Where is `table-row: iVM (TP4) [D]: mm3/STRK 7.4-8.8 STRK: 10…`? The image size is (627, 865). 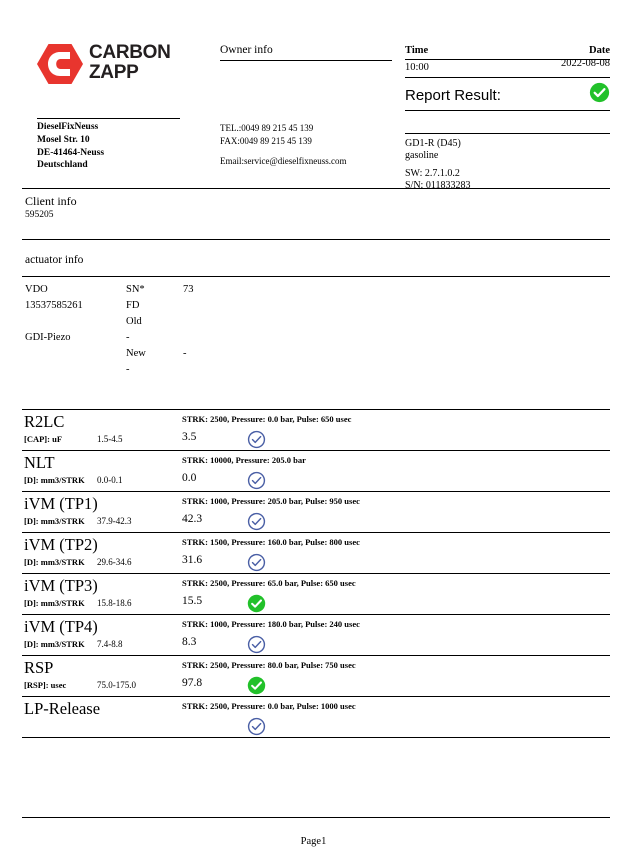
table-row: iVM (TP4) [D]: mm3/STRK 7.4-8.8 STRK: 10… is located at coordinates (316, 634).